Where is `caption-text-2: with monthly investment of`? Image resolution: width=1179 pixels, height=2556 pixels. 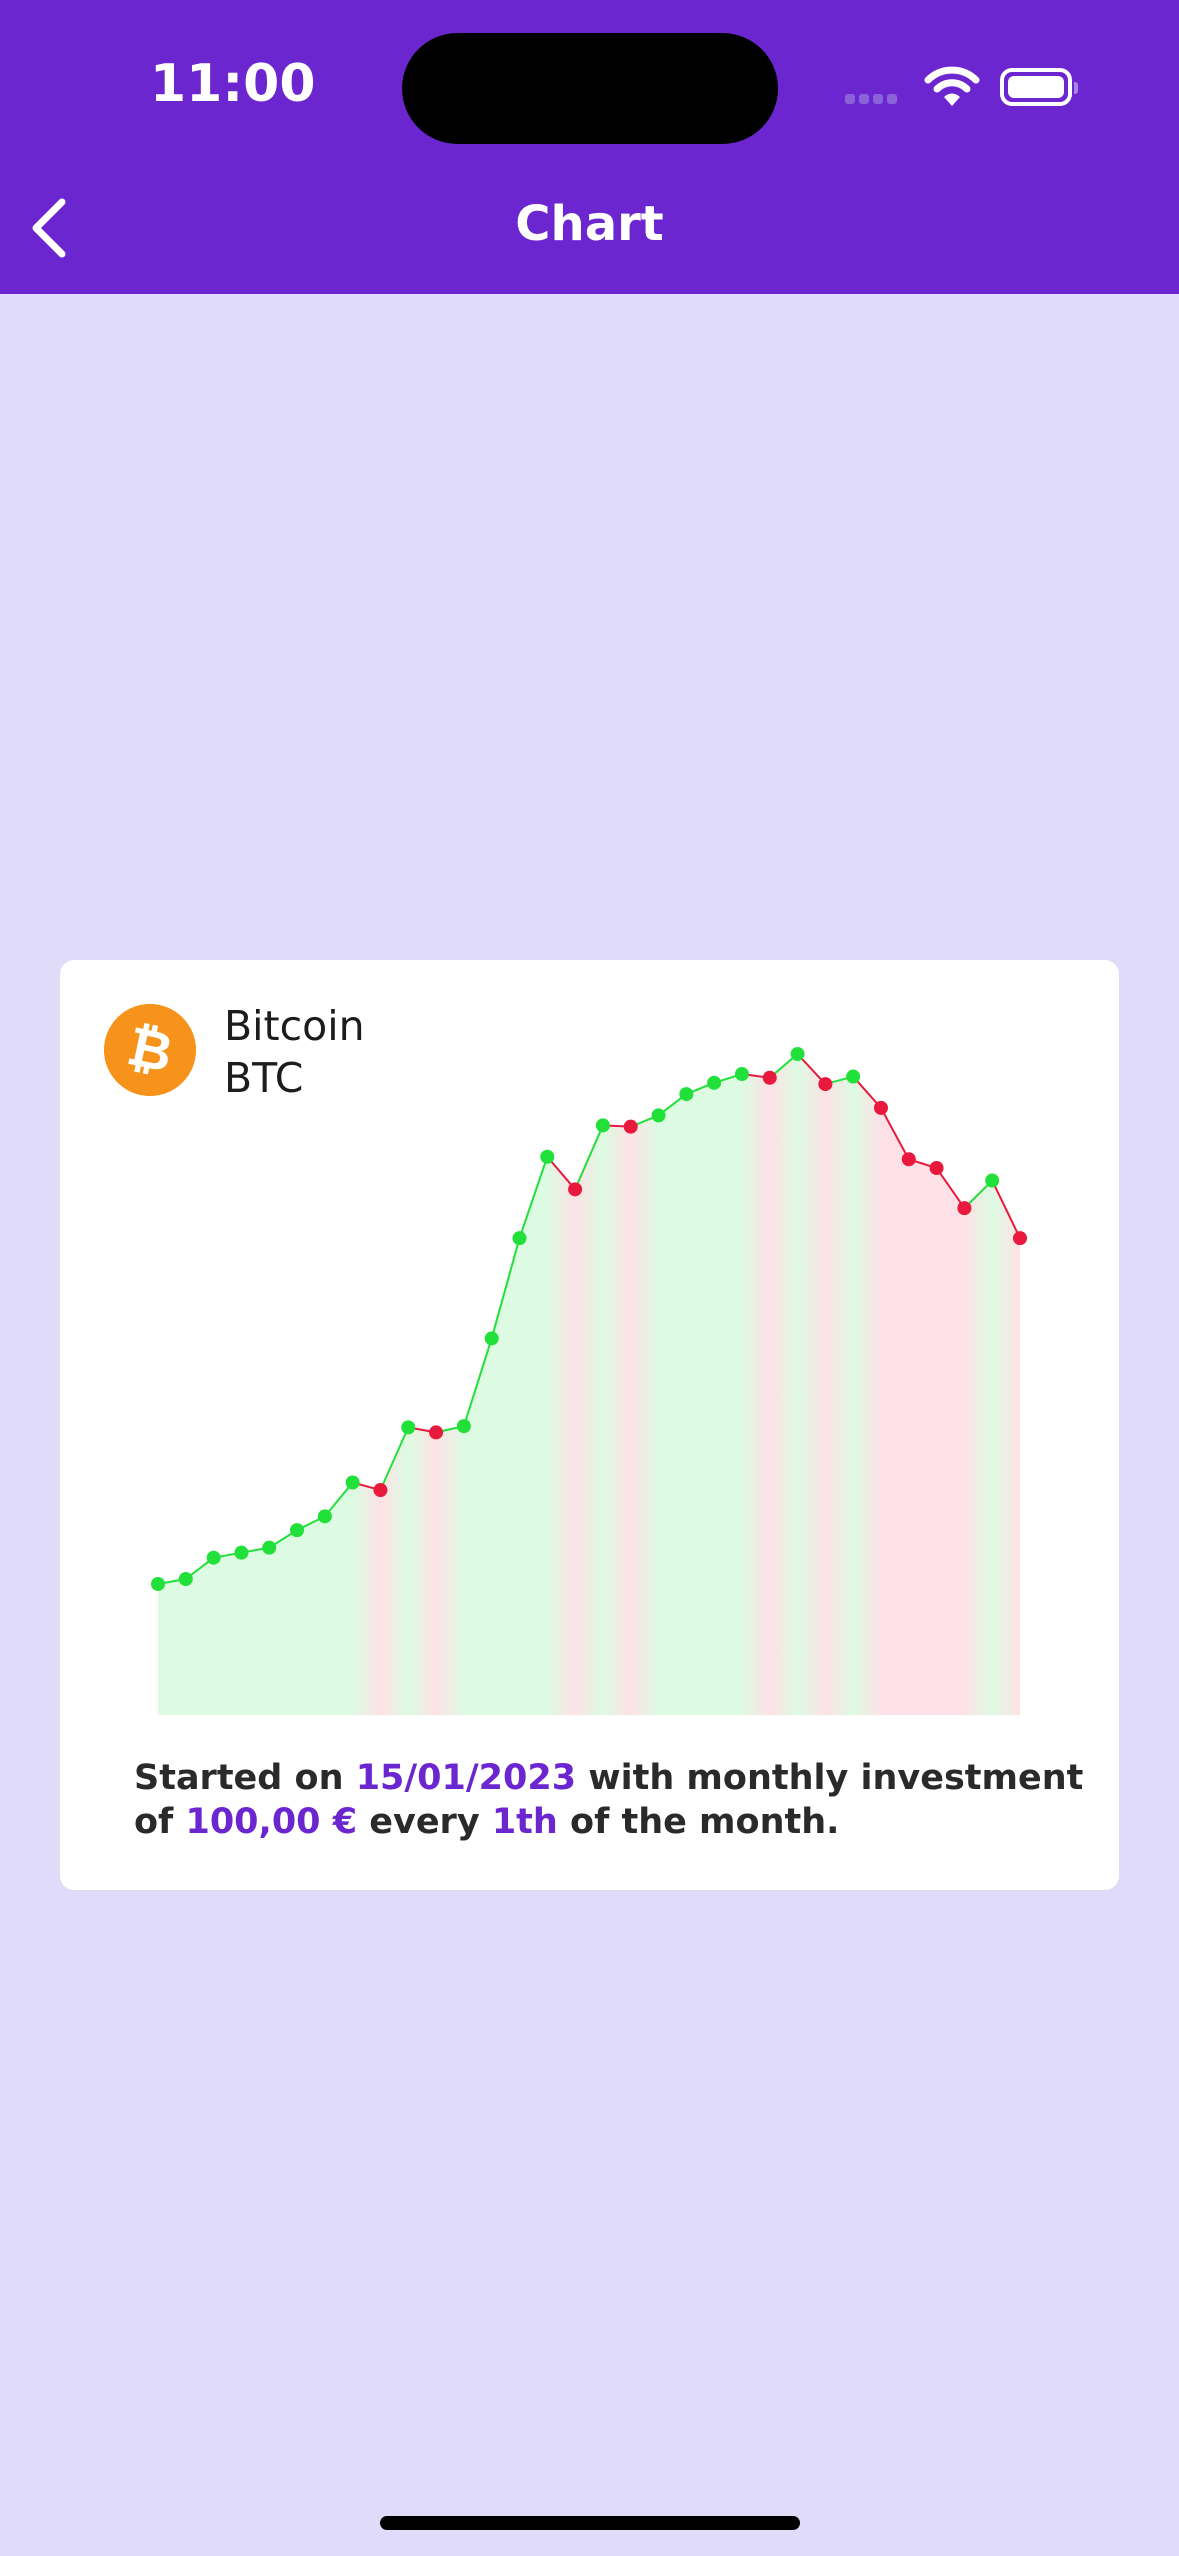 caption-text-2: with monthly investment of is located at coordinates (609, 1800).